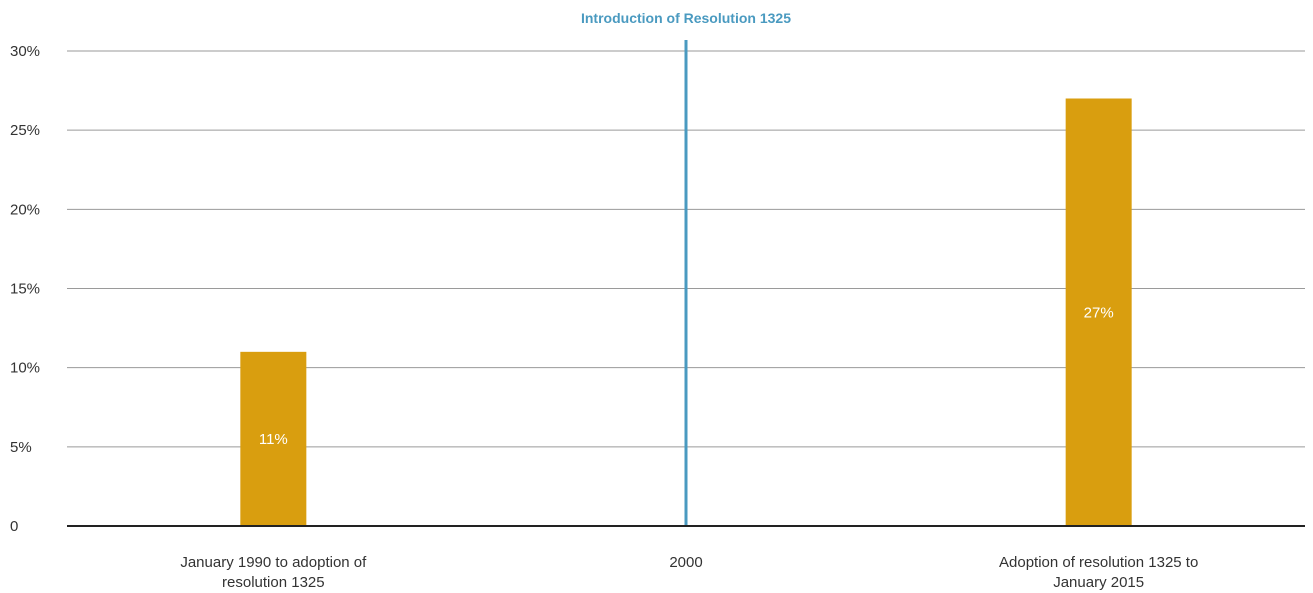  What do you see at coordinates (14, 526) in the screenshot?
I see `y-tick-label: 0` at bounding box center [14, 526].